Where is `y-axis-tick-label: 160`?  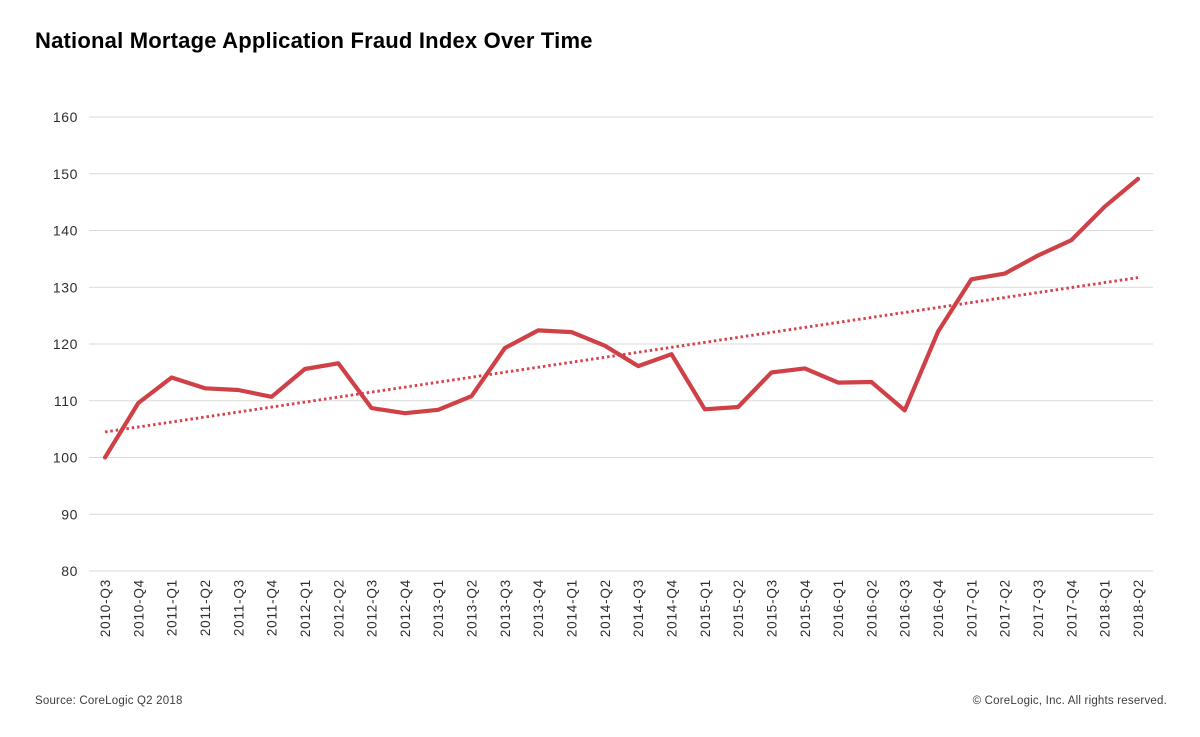
y-axis-tick-label: 160 is located at coordinates (65, 117).